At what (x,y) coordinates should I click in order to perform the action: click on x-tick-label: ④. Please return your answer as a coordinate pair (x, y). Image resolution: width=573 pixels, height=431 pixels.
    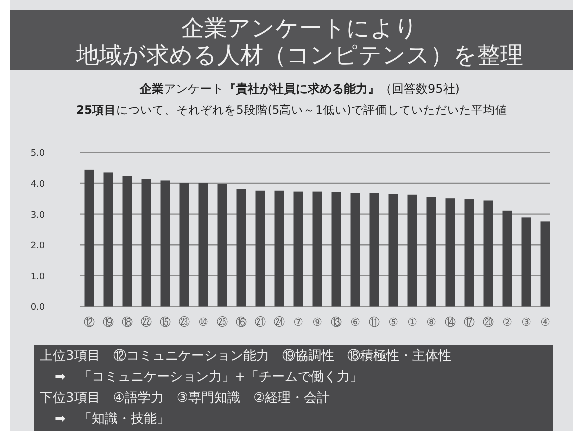
    Looking at the image, I should click on (545, 322).